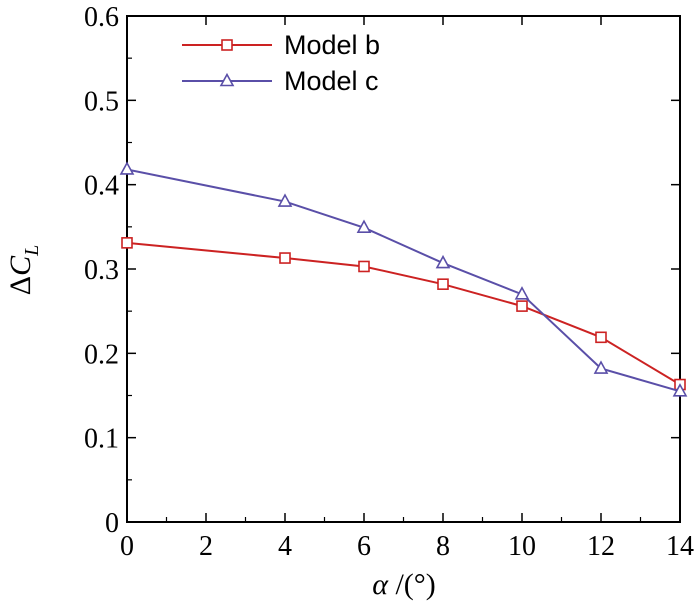 This screenshot has height=605, width=700. I want to click on y-tick-label: 0.5, so click(101, 101).